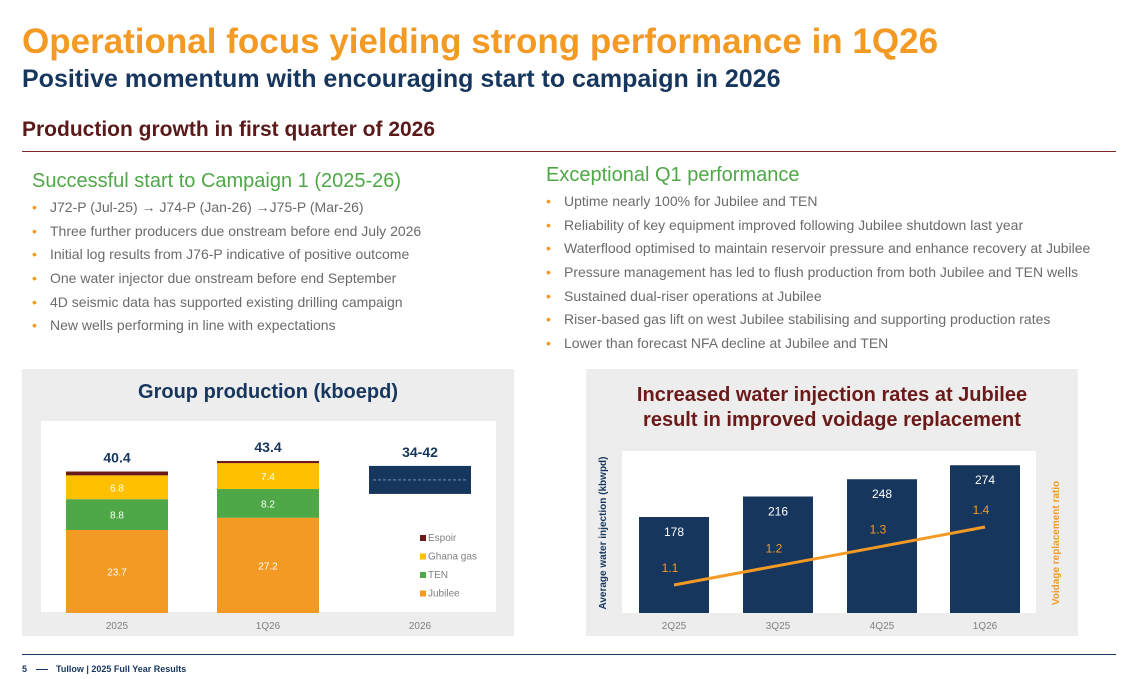 The width and height of the screenshot is (1135, 679). Describe the element at coordinates (117, 626) in the screenshot. I see `x-tick-label: 2025` at that location.